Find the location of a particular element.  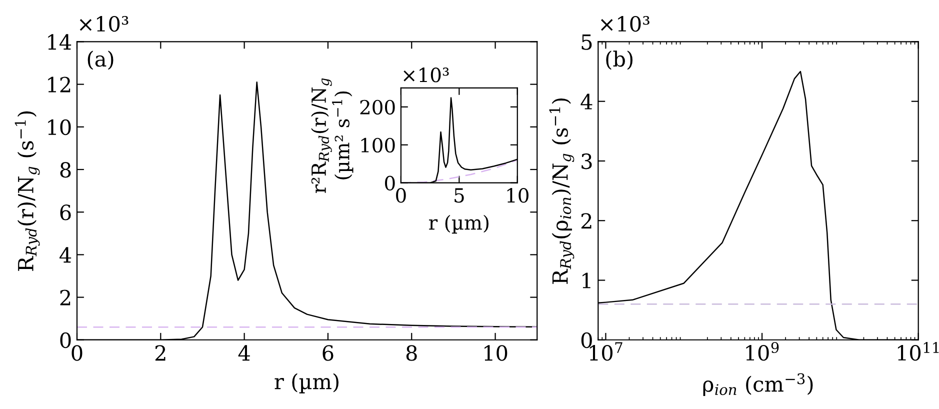

y-tick-label: 14 is located at coordinates (60, 42).